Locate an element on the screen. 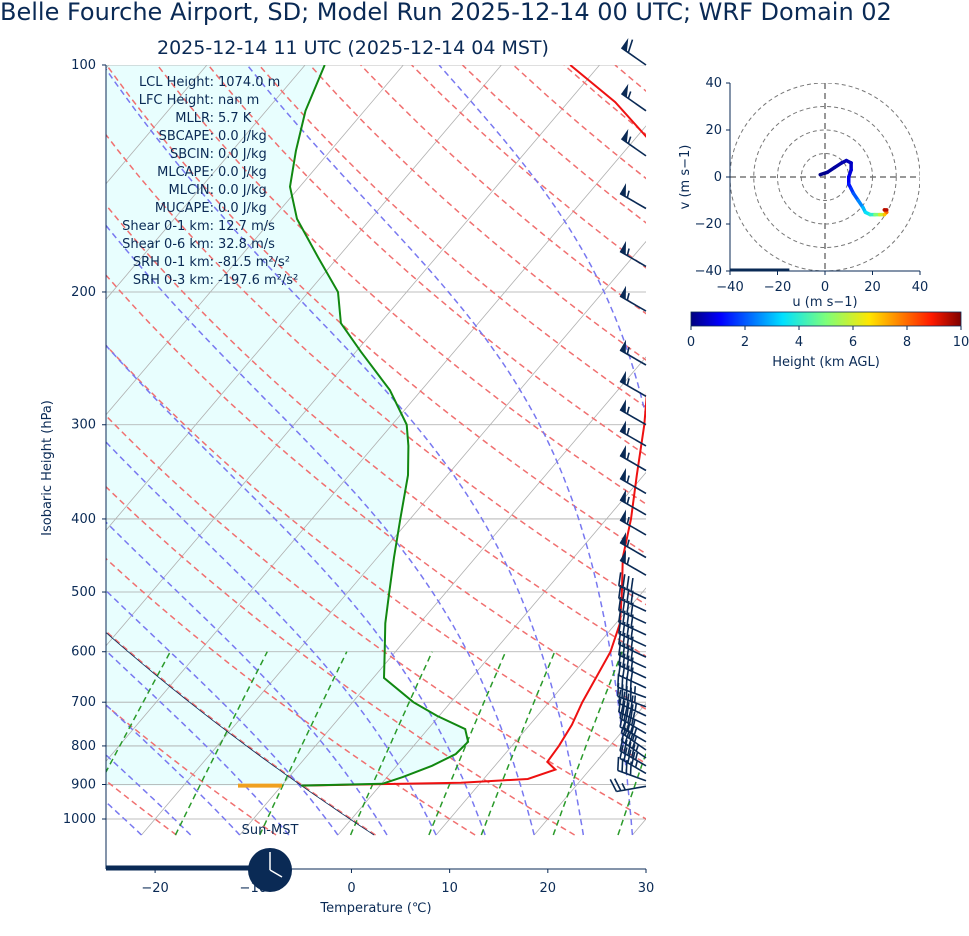 Image resolution: width=969 pixels, height=936 pixels. colorbar-tick-label: 2 is located at coordinates (745, 342).